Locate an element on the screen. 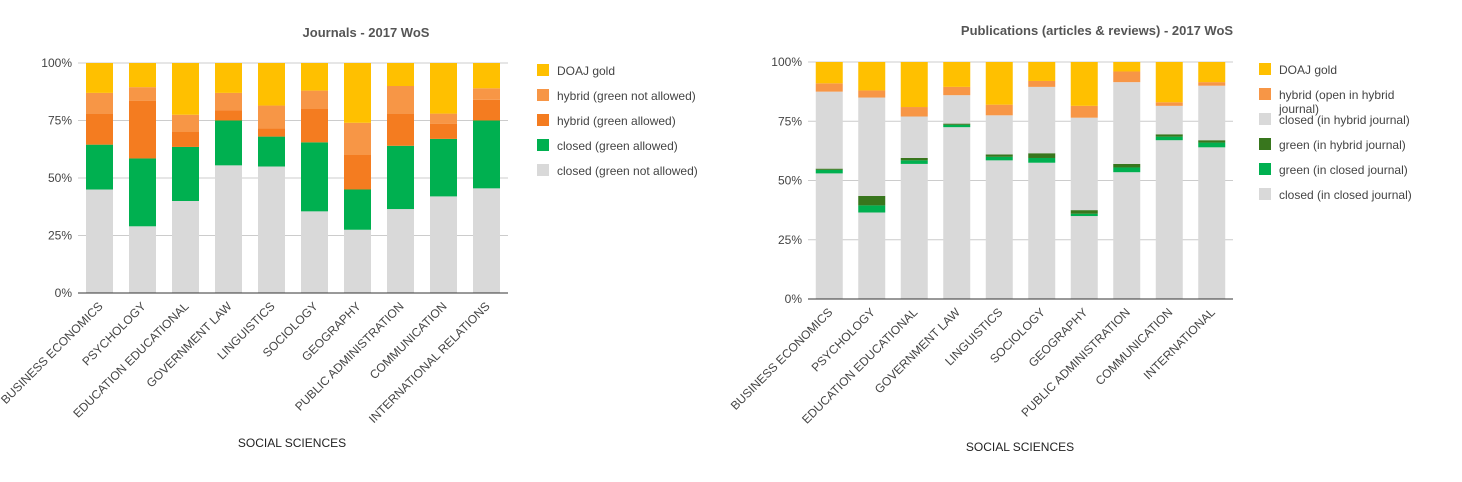  x-axis-title: SOCIAL SCIENCES is located at coordinates (1020, 447).